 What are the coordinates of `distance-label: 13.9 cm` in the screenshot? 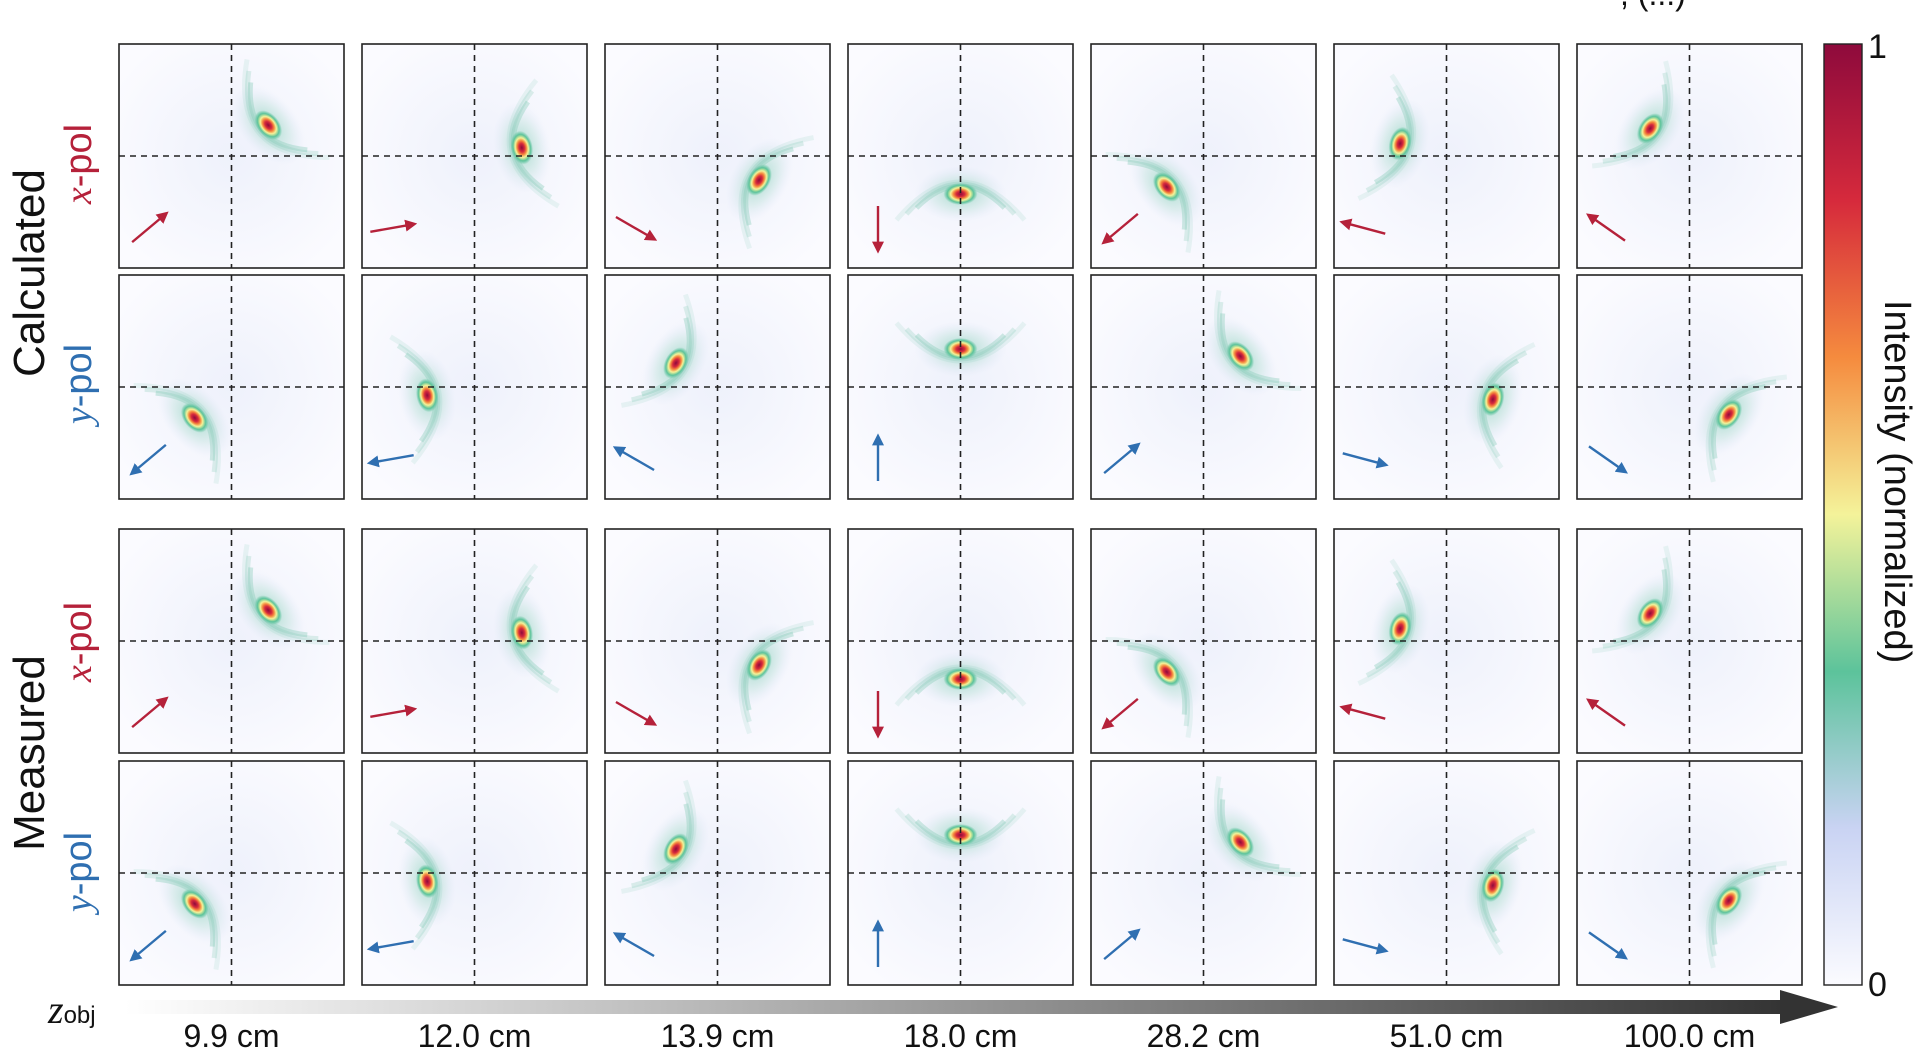 It's located at (717, 1036).